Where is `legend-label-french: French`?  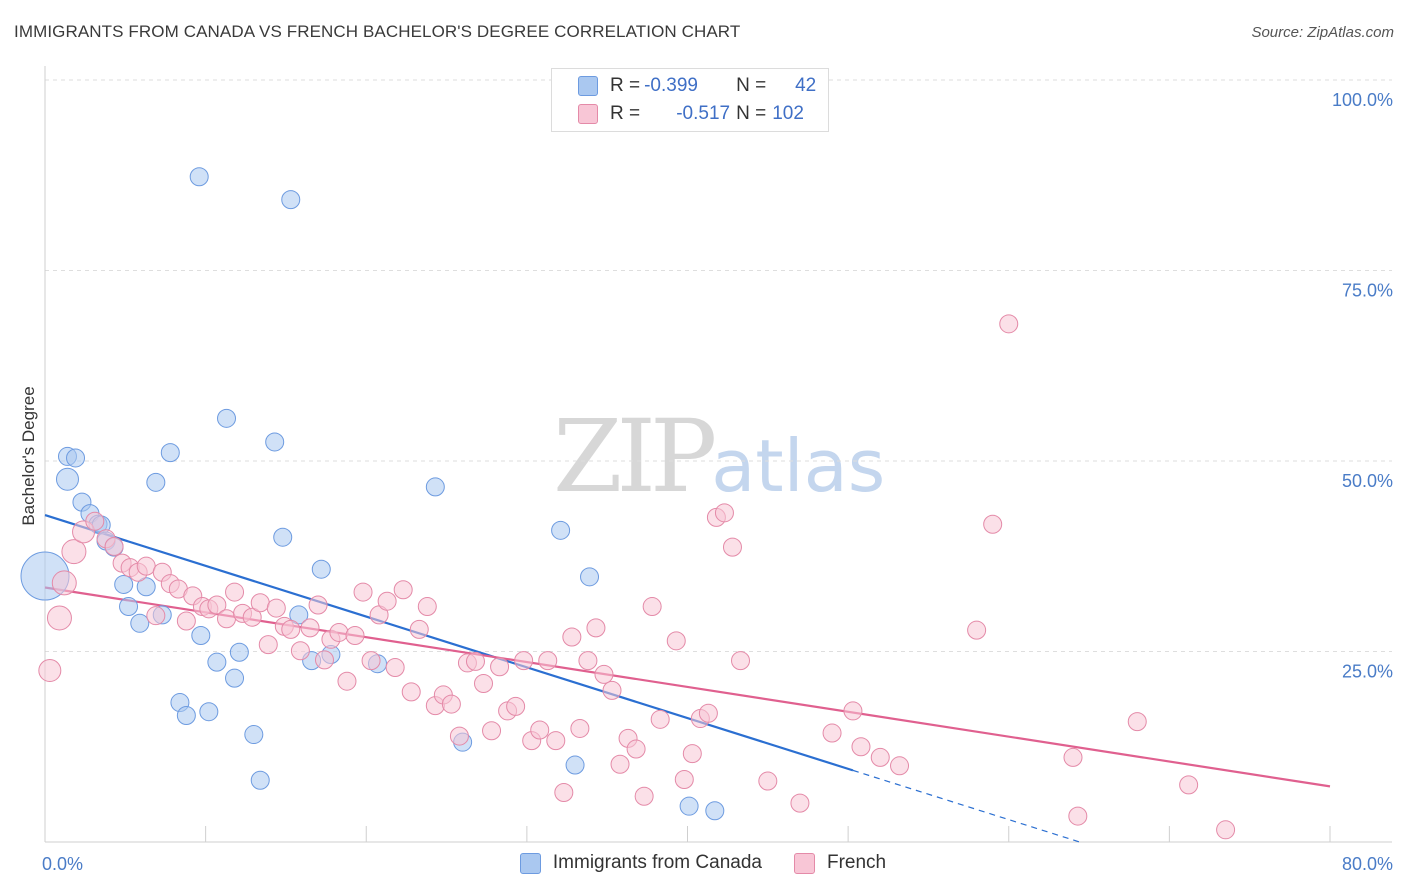
legend-label-french: French is located at coordinates (856, 862).